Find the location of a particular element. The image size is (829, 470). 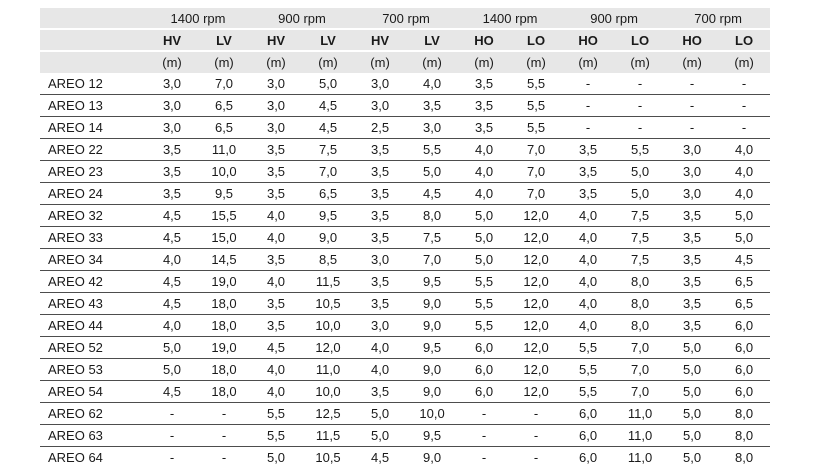

table-row: AREO 14 3,0 6,5 3,0 4,5 2,5 3,0 3,5 5,5- - - - is located at coordinates (405, 128).